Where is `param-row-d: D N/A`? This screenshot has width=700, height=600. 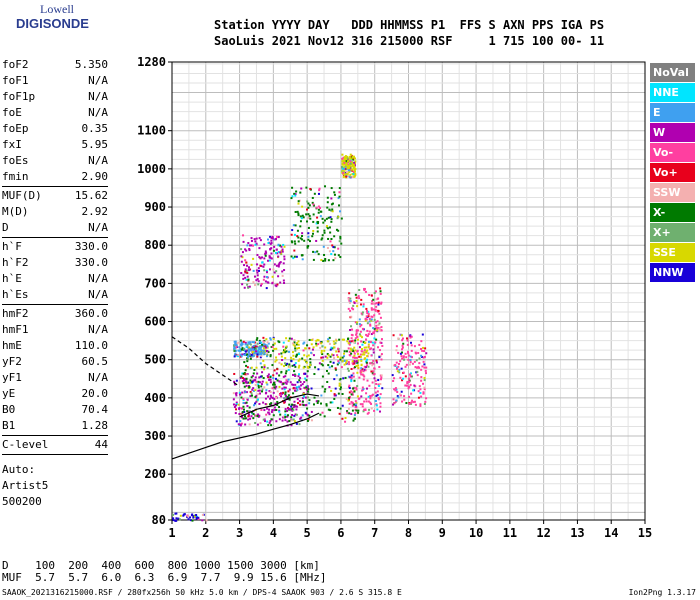 param-row-d: D N/A is located at coordinates (55, 228).